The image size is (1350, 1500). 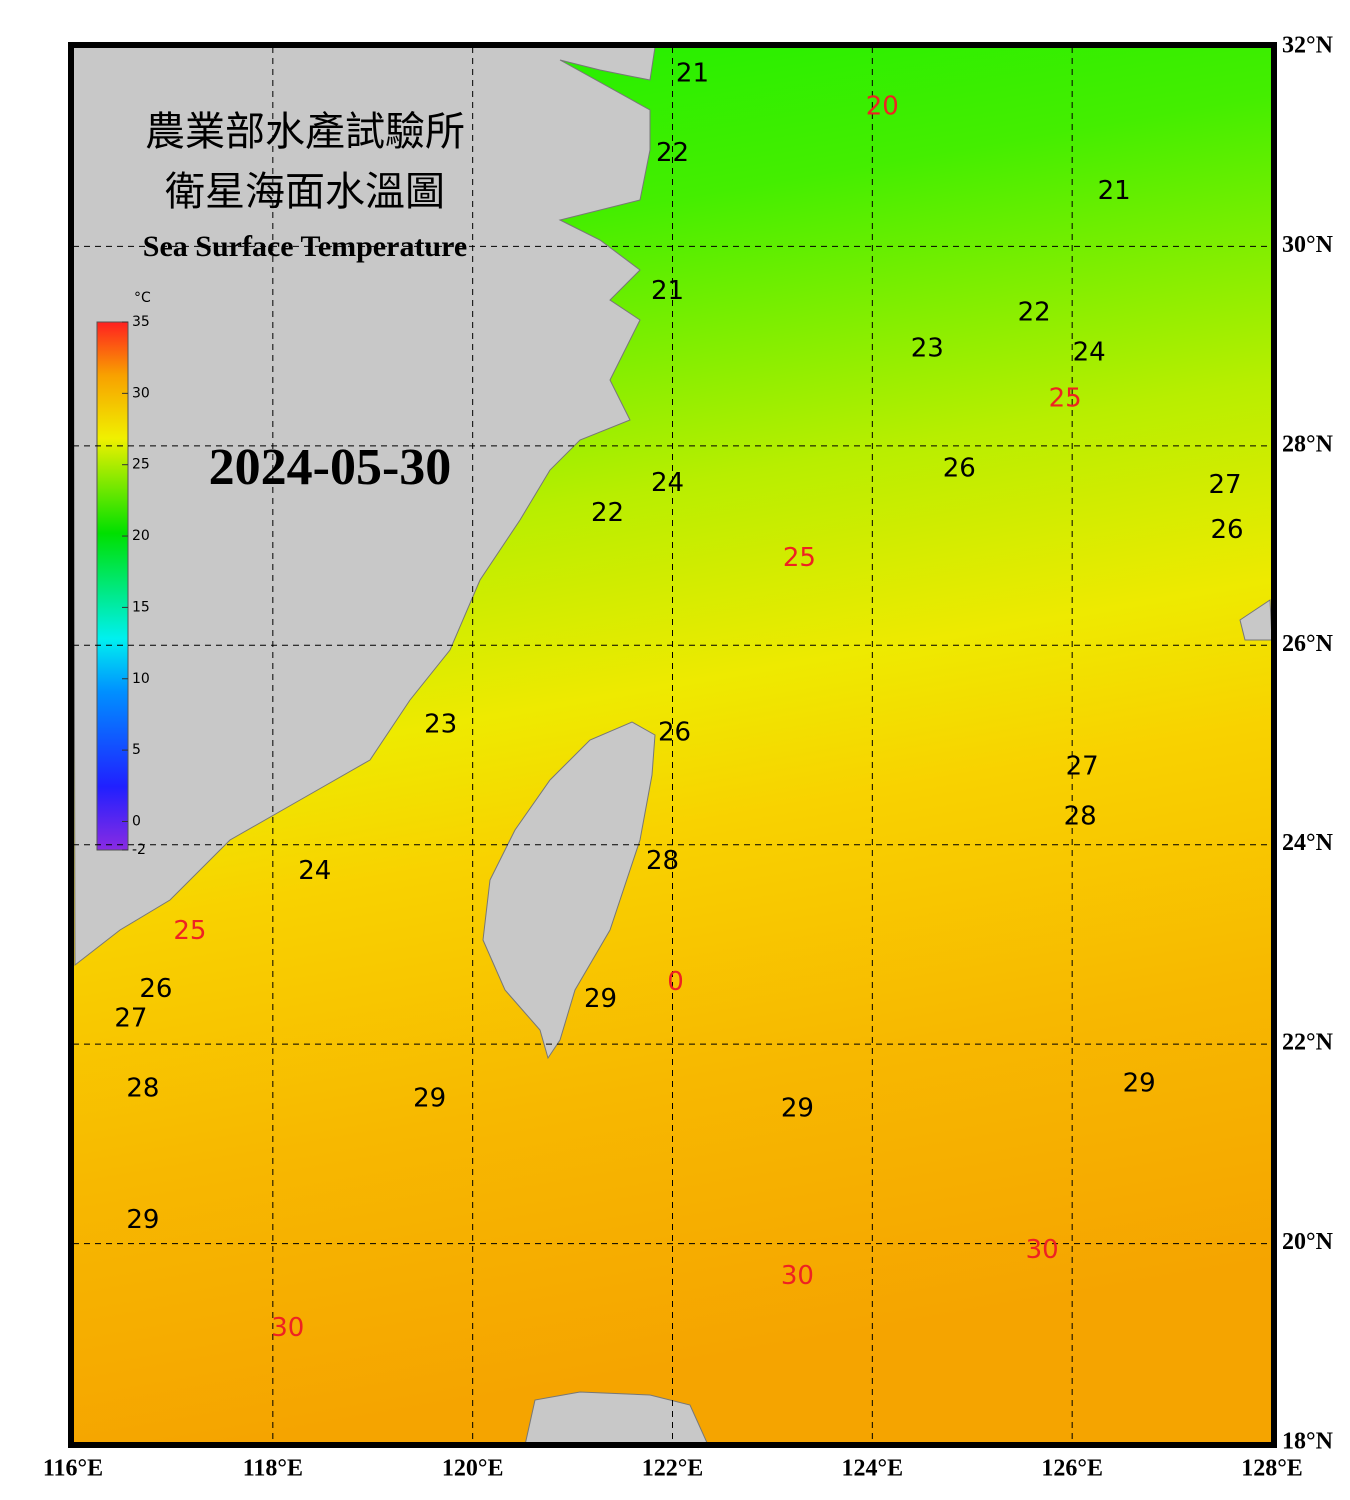 What do you see at coordinates (1308, 46) in the screenshot?
I see `lat-tick-label: 32°N` at bounding box center [1308, 46].